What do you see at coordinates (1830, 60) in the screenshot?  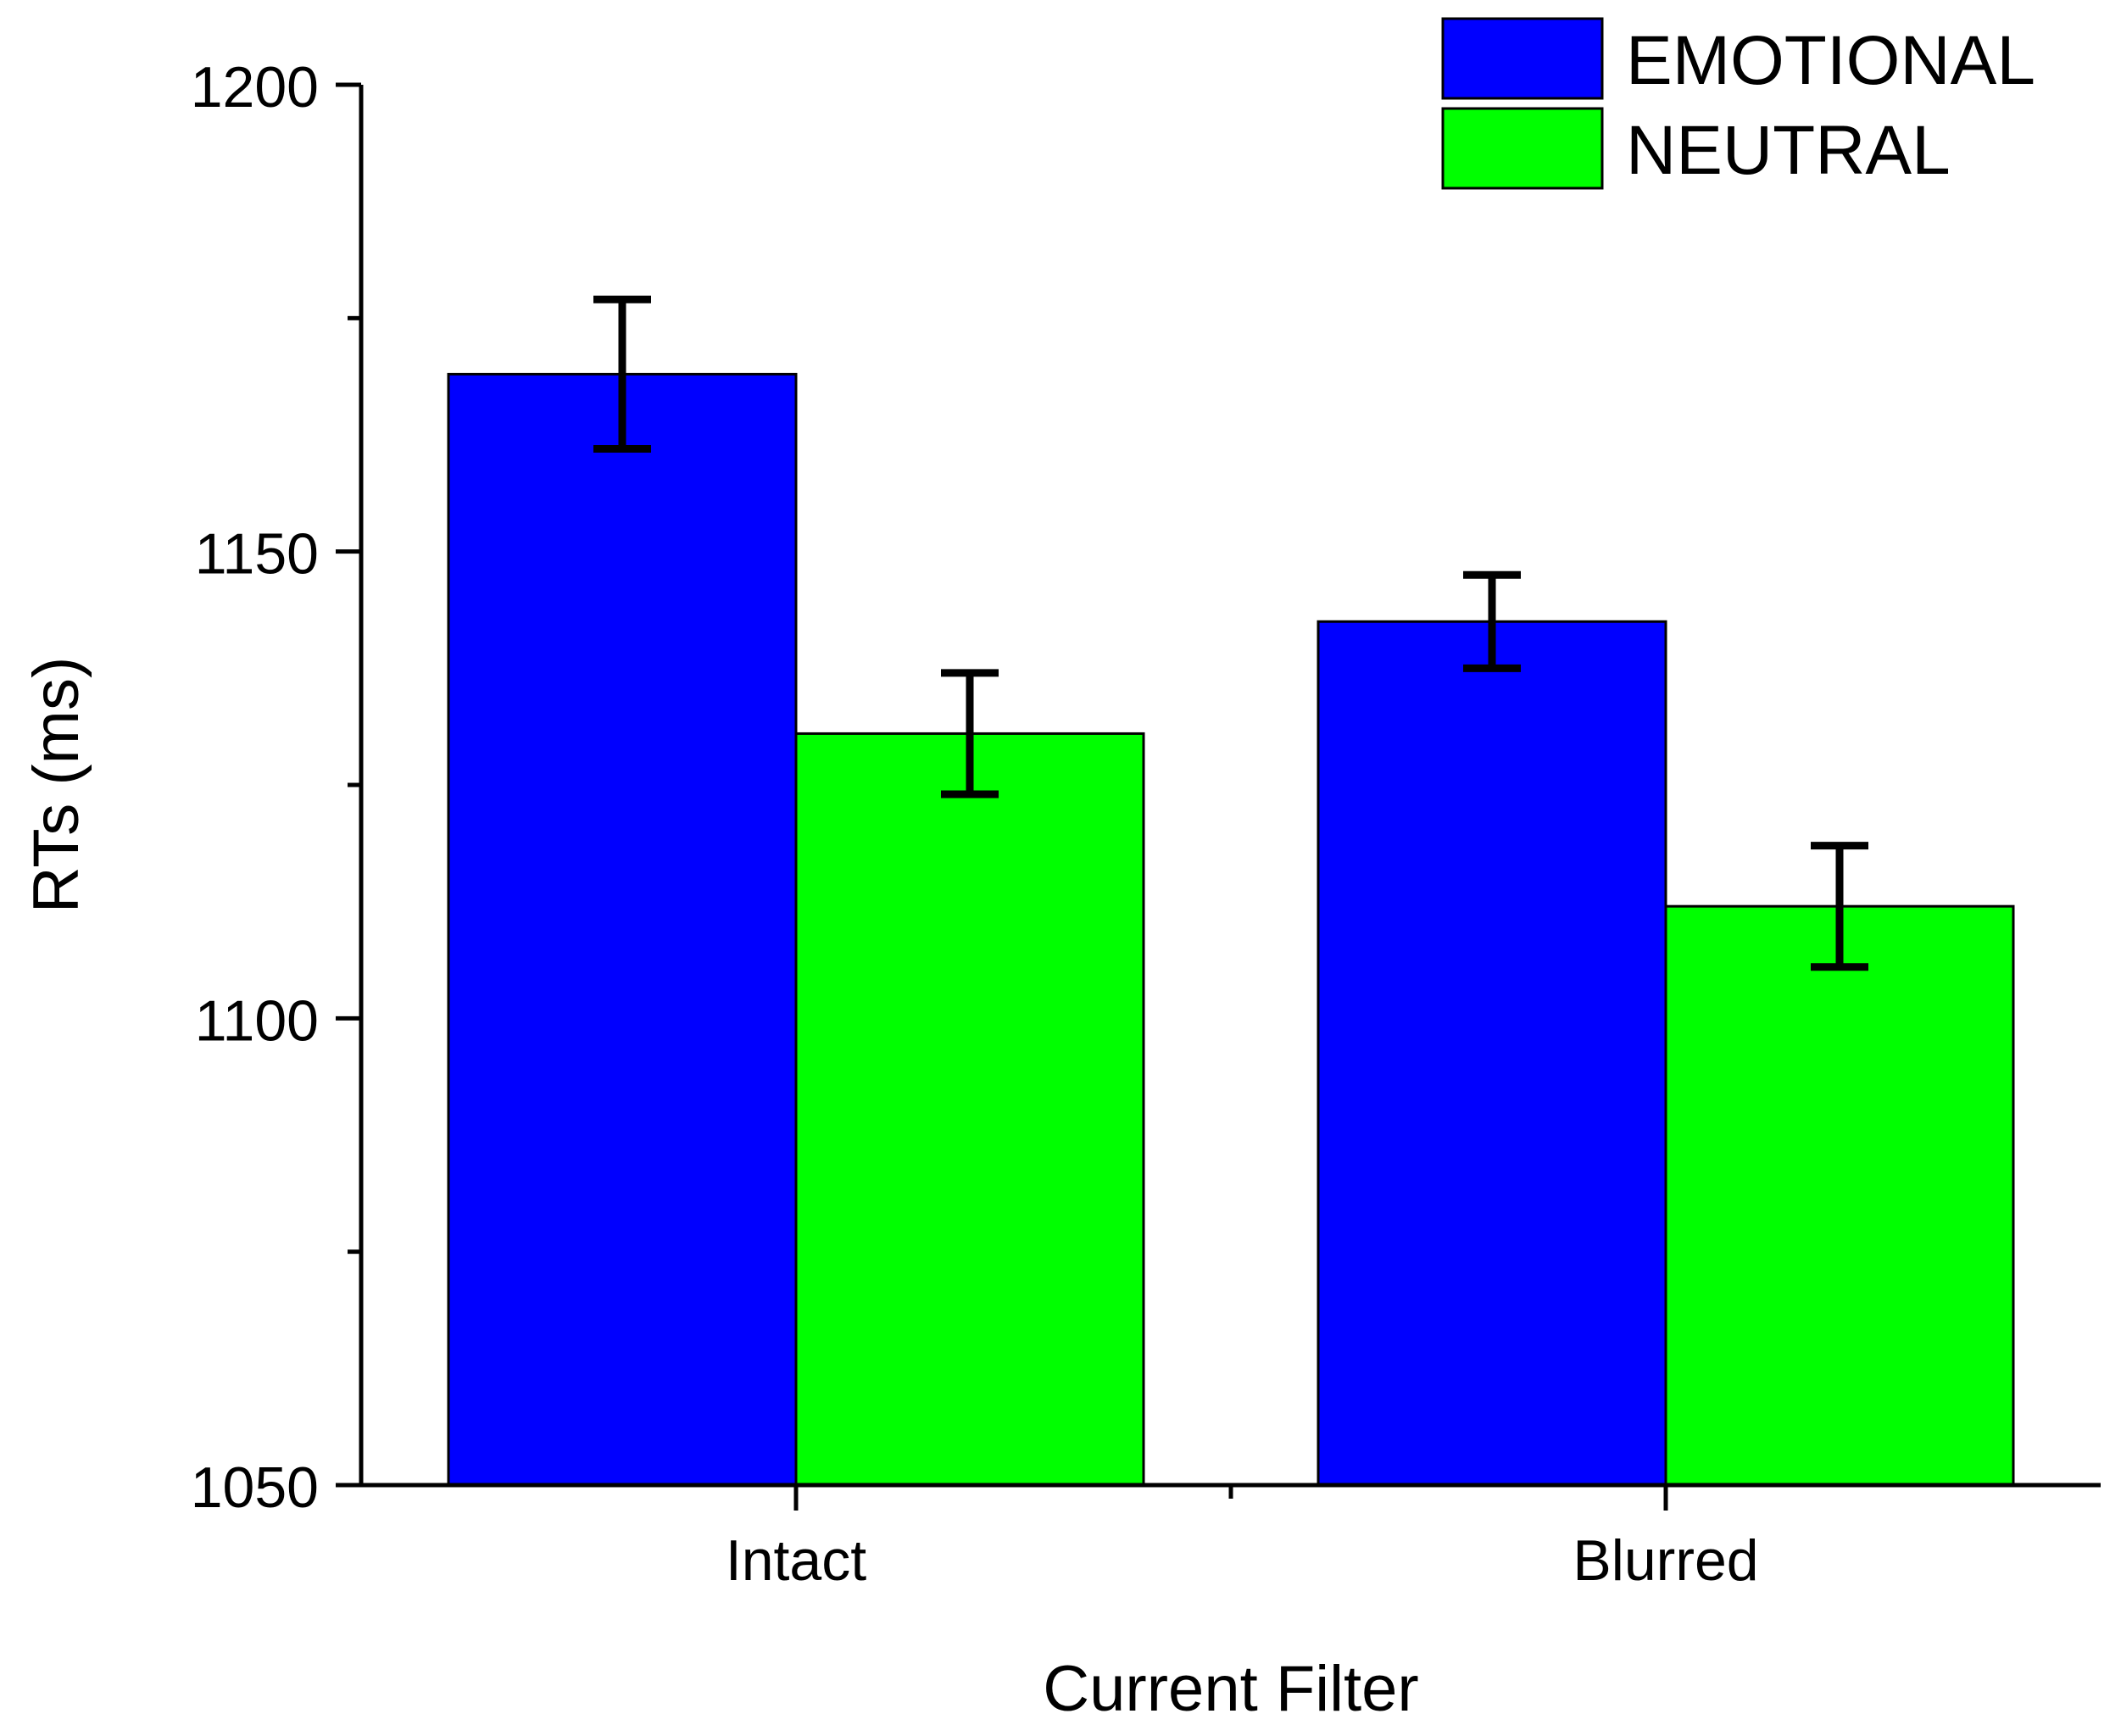 I see `legend-label-emotional: EMOTIONAL` at bounding box center [1830, 60].